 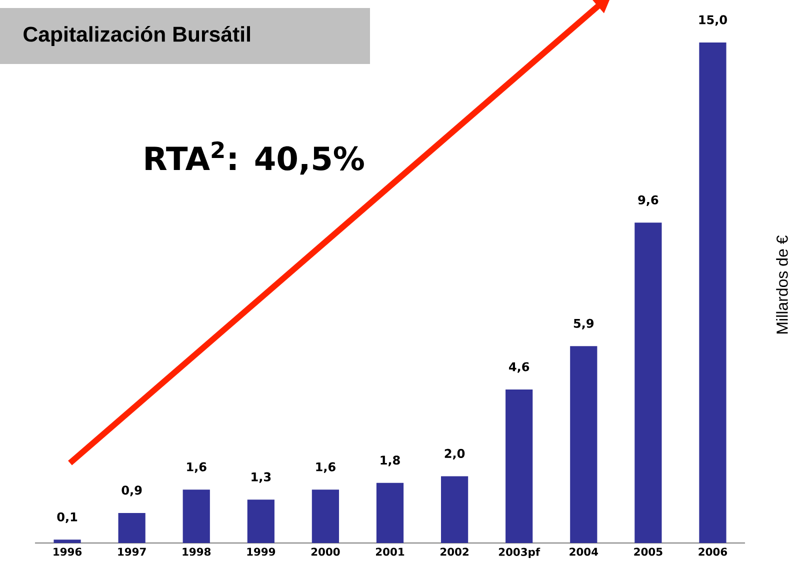 I want to click on x-tick-label: 2002, so click(x=454, y=552).